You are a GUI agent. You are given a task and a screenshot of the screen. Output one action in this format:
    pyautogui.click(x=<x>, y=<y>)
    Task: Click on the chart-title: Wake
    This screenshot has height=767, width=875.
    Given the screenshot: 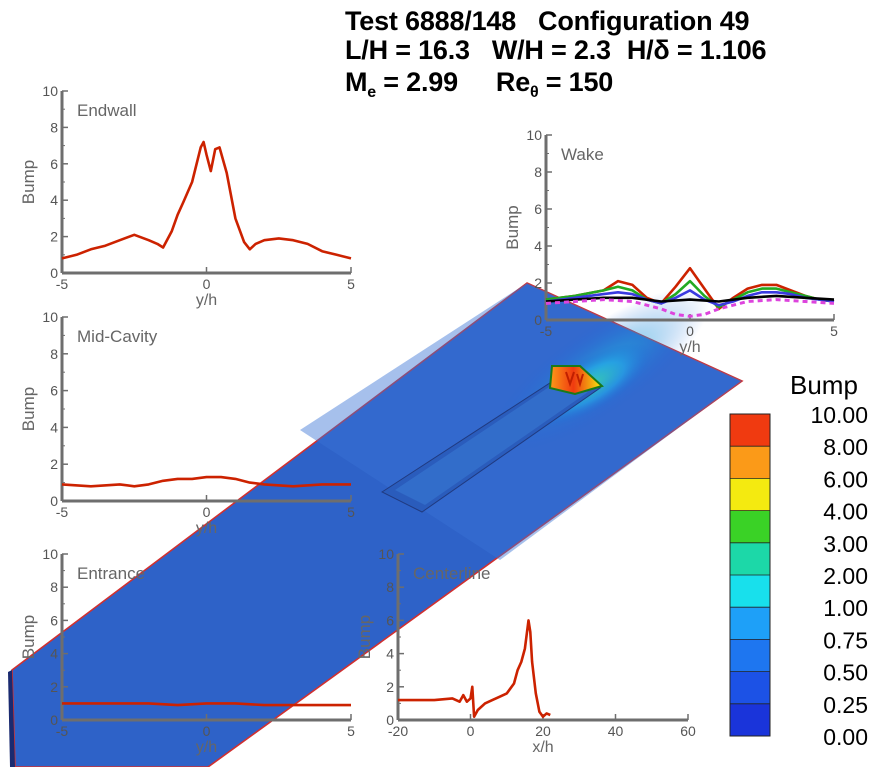 What is the action you would take?
    pyautogui.click(x=582, y=154)
    